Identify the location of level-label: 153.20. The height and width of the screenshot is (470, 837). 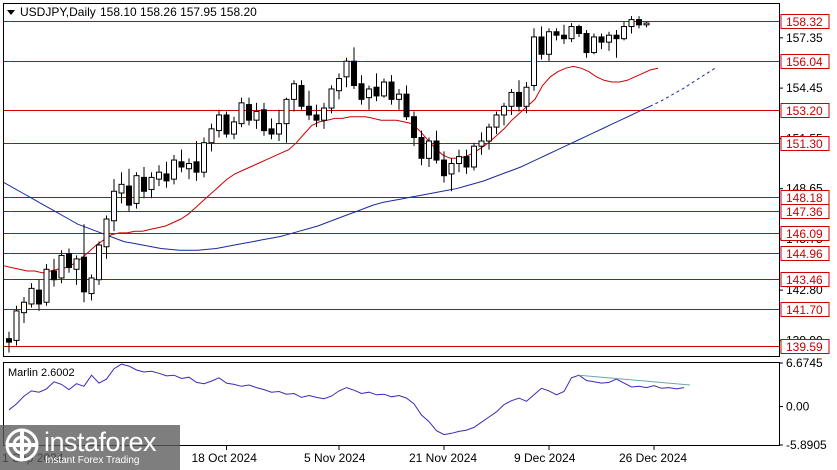
(804, 111).